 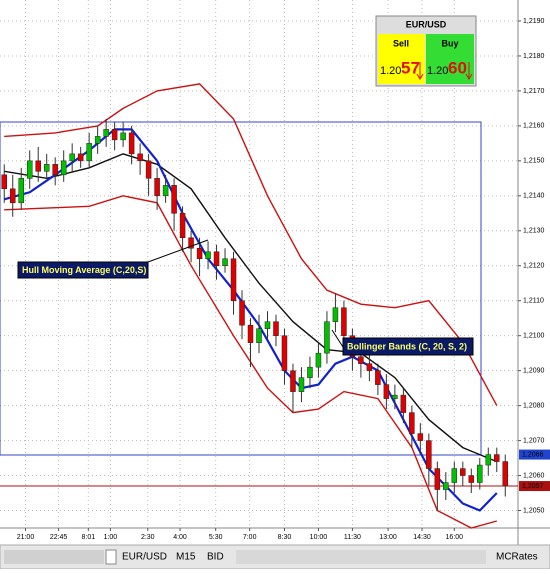 I want to click on x-tick-label: 4:00, so click(x=180, y=537).